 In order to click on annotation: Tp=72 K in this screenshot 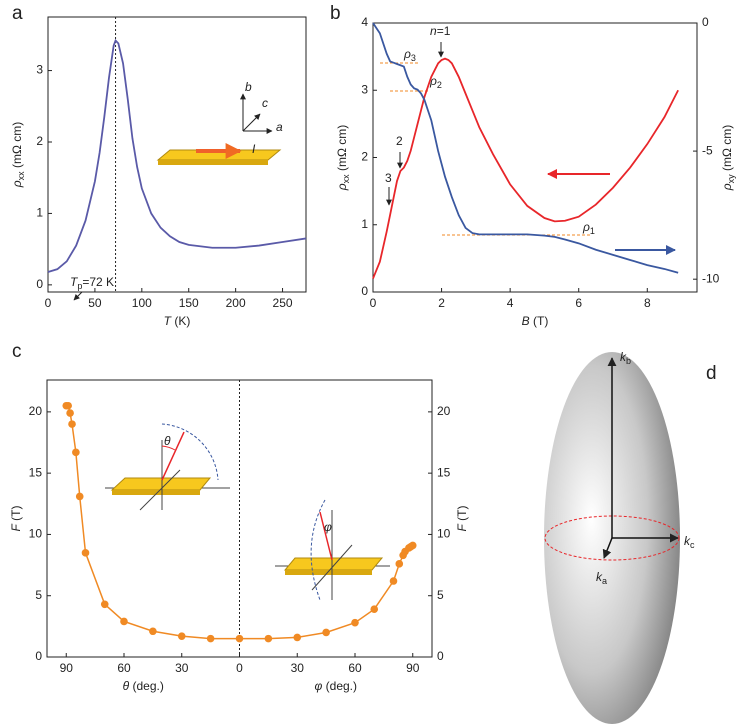, I will do `click(92, 283)`.